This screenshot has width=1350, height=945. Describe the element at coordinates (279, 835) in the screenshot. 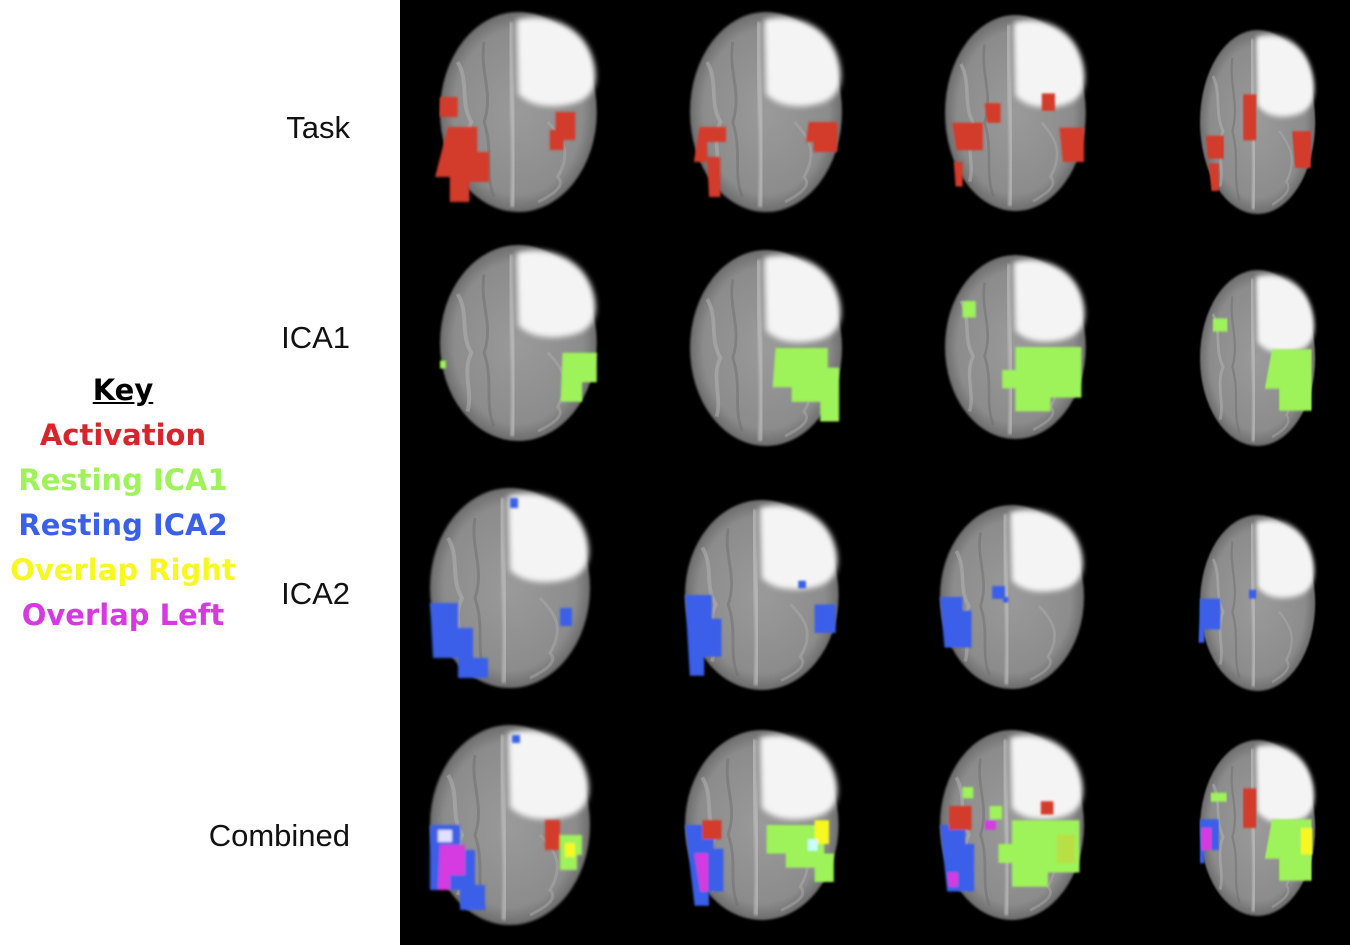

I see `row-label-combined: Combined` at that location.